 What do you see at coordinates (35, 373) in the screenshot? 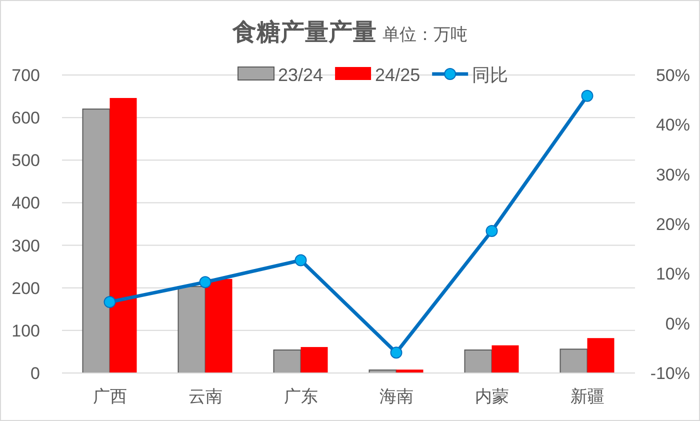
I see `y-tick-label: 0` at bounding box center [35, 373].